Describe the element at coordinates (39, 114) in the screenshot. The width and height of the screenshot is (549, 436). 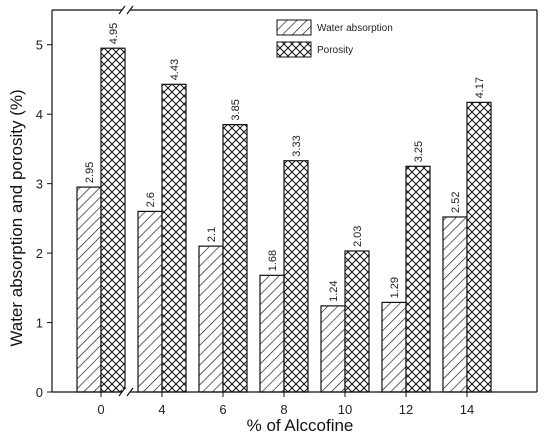
I see `y-tick-label: 4` at that location.